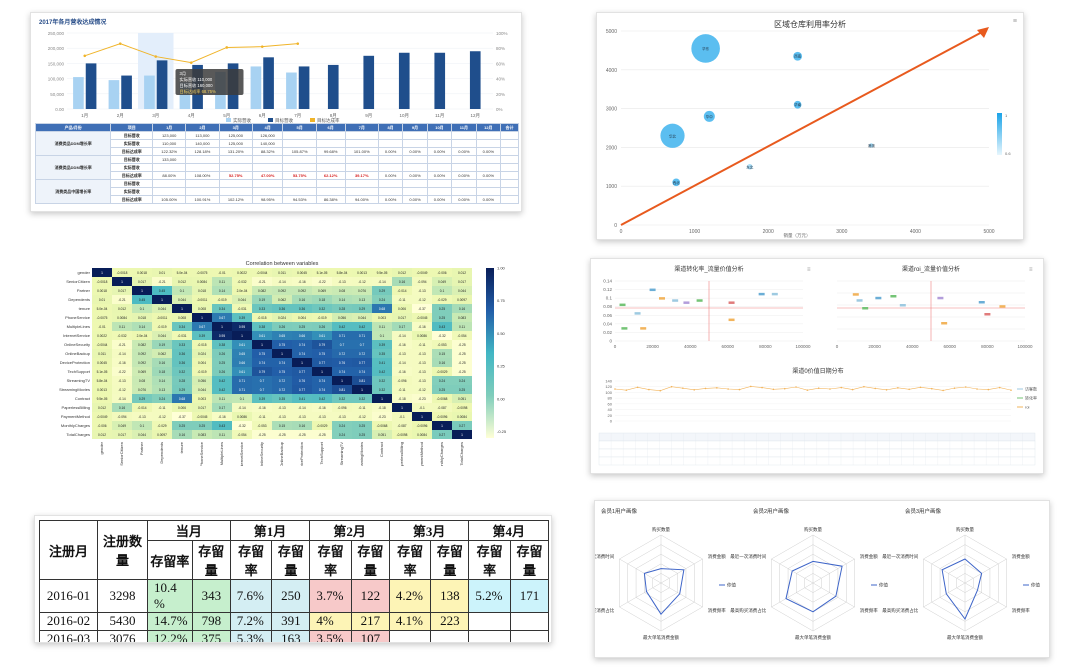 The width and height of the screenshot is (1080, 672). I want to click on y-tick-label: 80, so click(610, 398).